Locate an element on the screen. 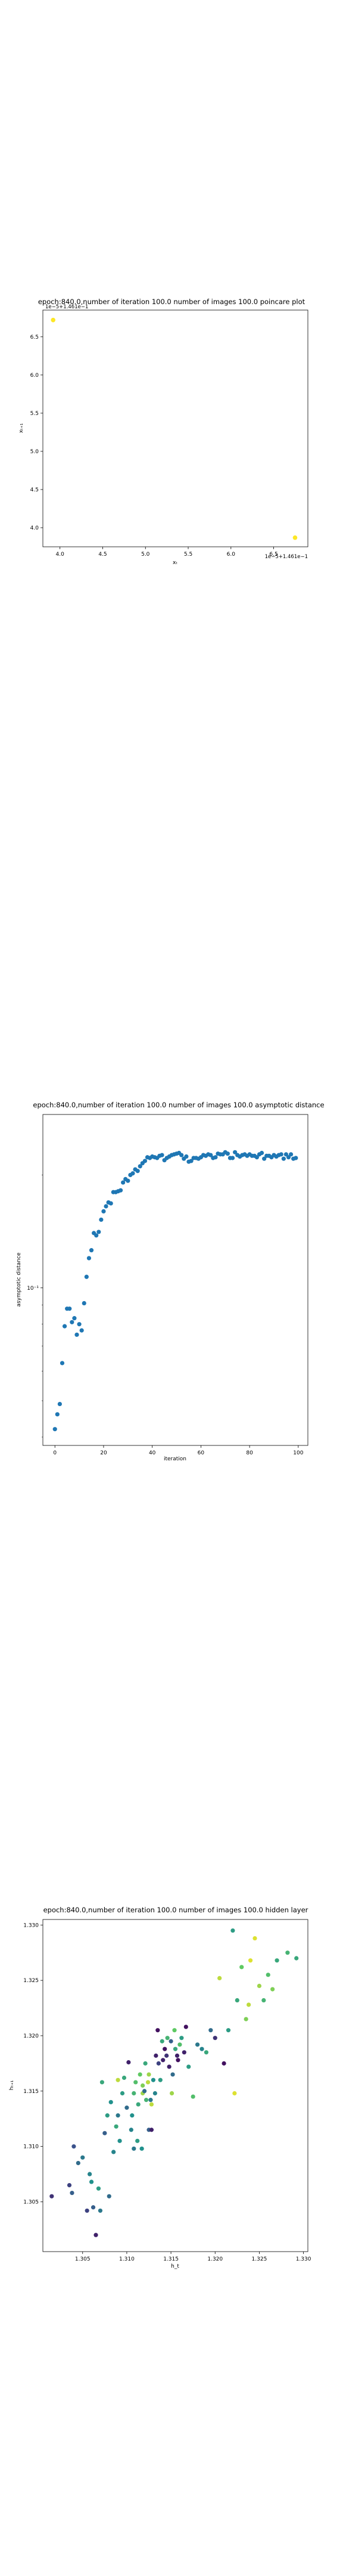 The width and height of the screenshot is (343, 2576). x-tick-label: 4.0 is located at coordinates (61, 555).